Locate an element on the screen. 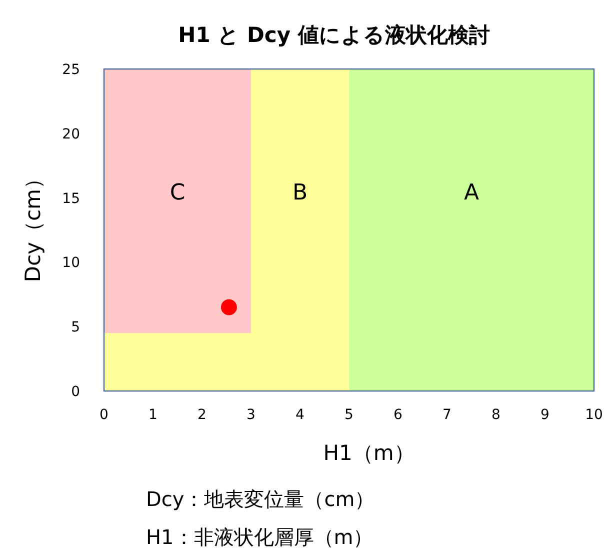 This screenshot has height=551, width=606. x-tick-label: 10 is located at coordinates (594, 415).